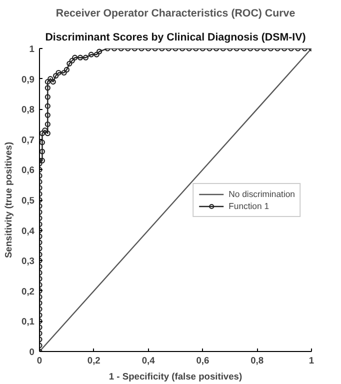 Image resolution: width=341 pixels, height=384 pixels. What do you see at coordinates (39, 361) in the screenshot?
I see `x-tick-label: 0` at bounding box center [39, 361].